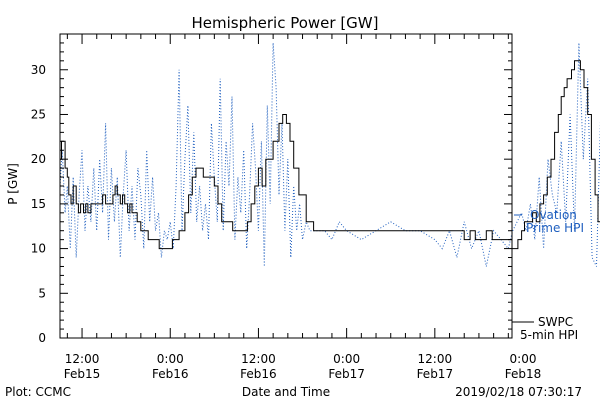 Image resolution: width=600 pixels, height=400 pixels. What do you see at coordinates (523, 374) in the screenshot?
I see `x-tick-label-date: Feb18` at bounding box center [523, 374].